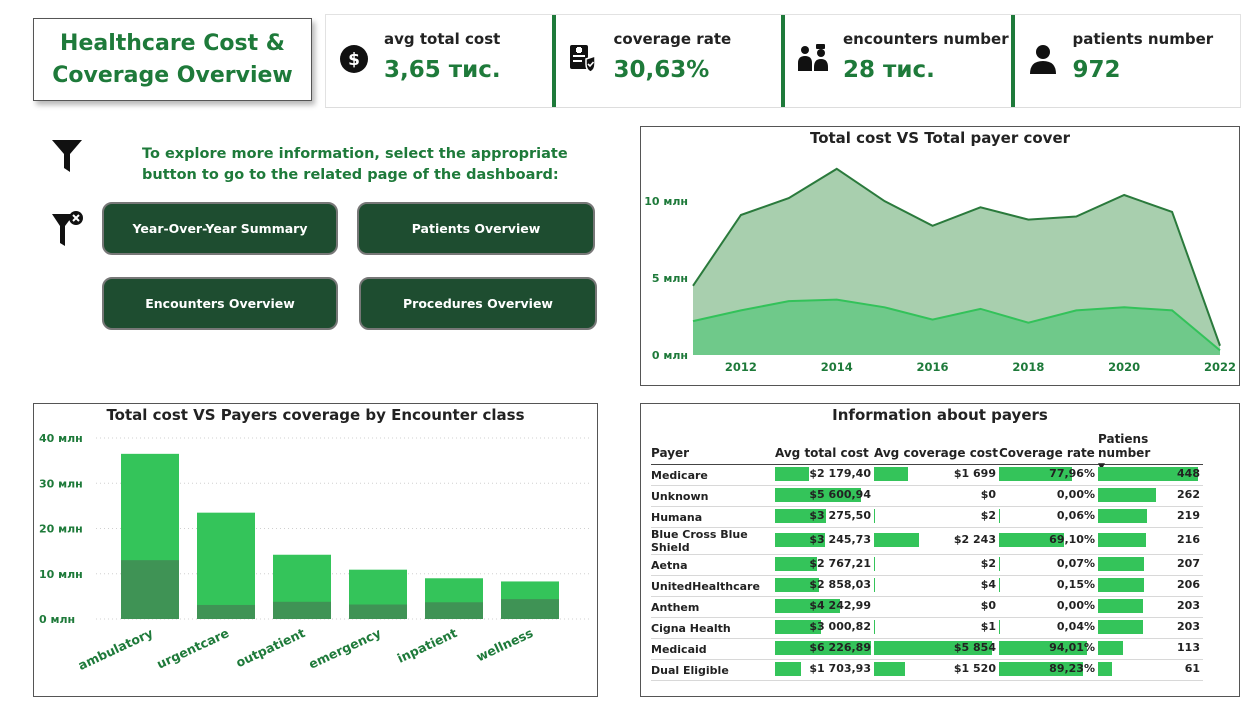 This screenshot has width=1258, height=707. Describe the element at coordinates (988, 515) in the screenshot. I see `cell-value: $2` at that location.